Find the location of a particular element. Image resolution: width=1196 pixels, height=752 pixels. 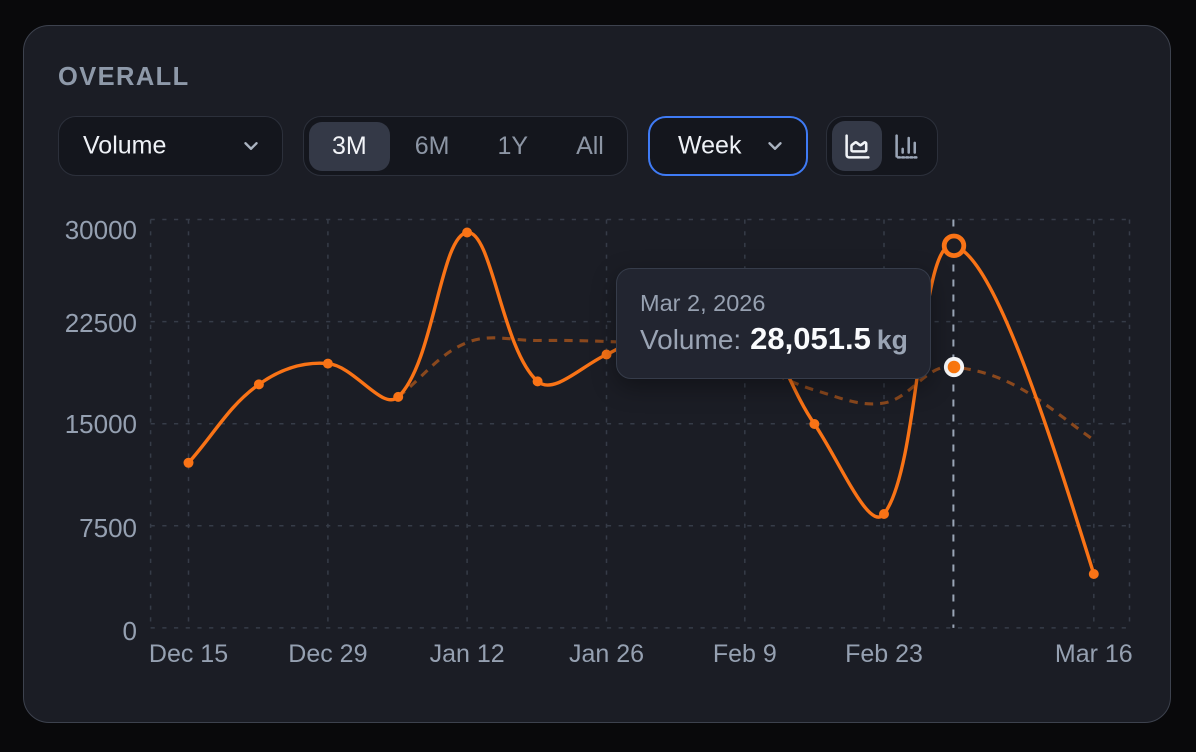

svg-text: 15000 is located at coordinates (101, 424).